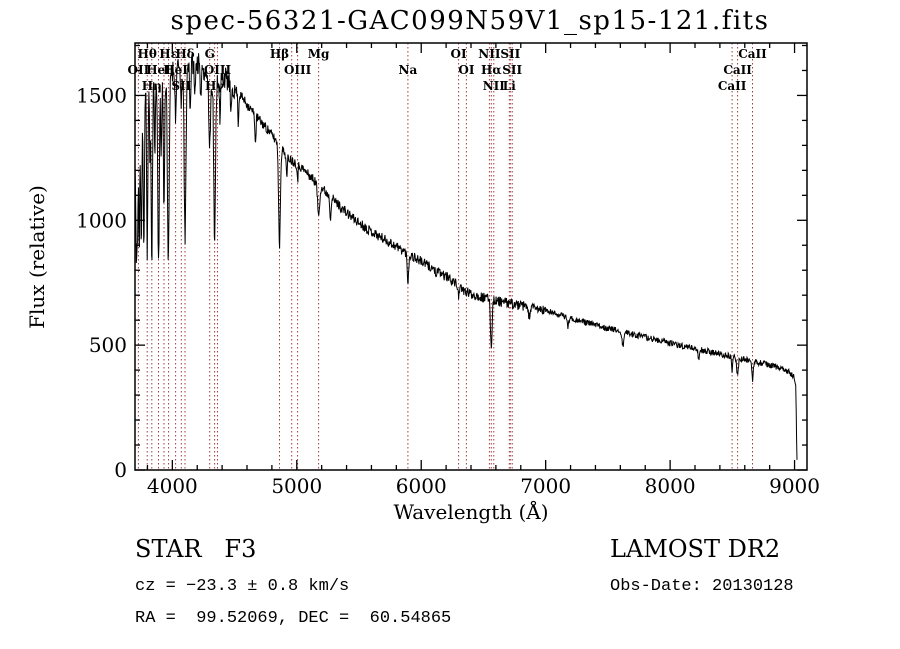  I want to click on y-tick-label: 0, so click(120, 470).